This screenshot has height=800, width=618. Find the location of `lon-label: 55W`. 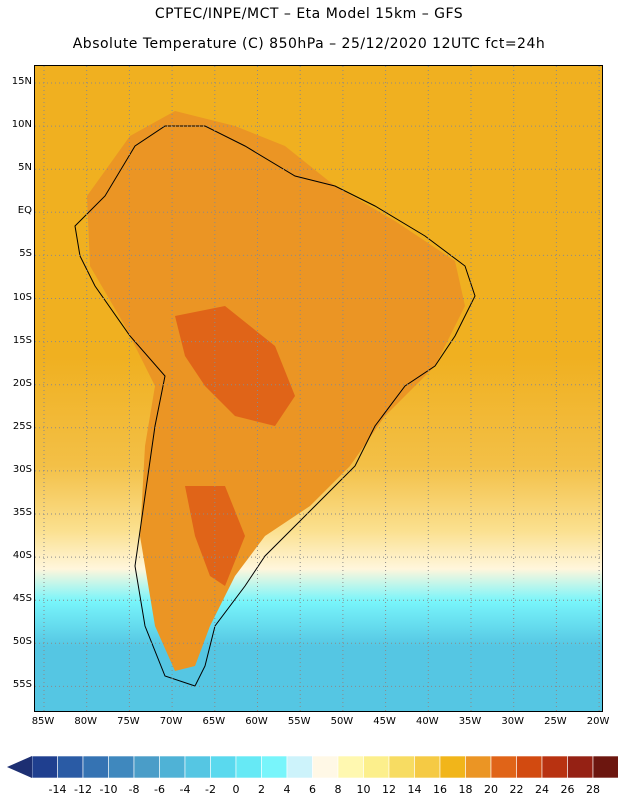

lon-label: 55W is located at coordinates (299, 721).